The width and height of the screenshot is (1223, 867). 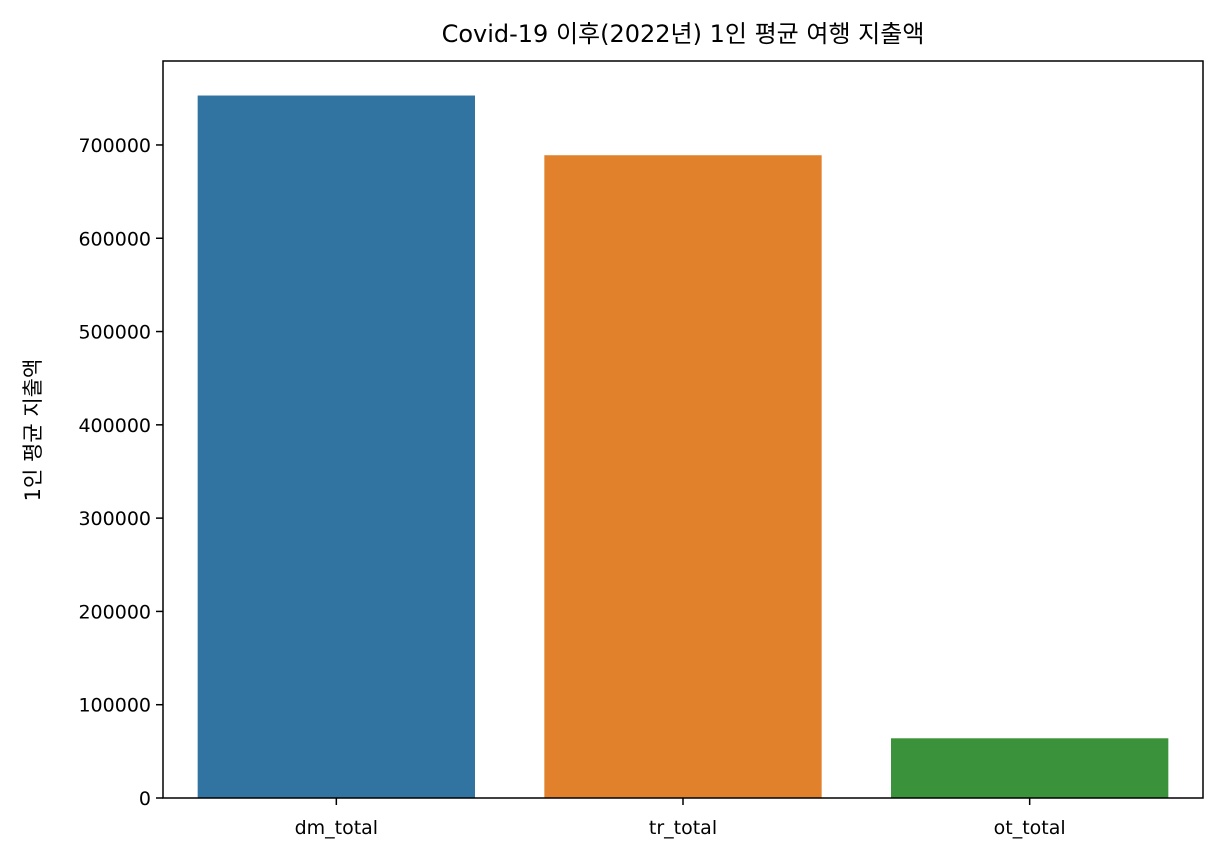 I want to click on y-tick-label: 700000, so click(x=114, y=146).